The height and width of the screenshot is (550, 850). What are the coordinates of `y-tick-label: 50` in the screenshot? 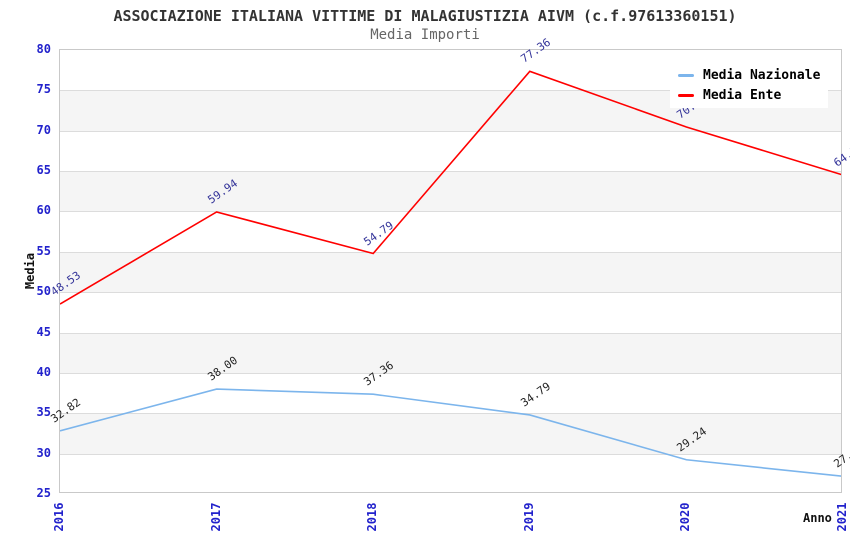 It's located at (43, 291).